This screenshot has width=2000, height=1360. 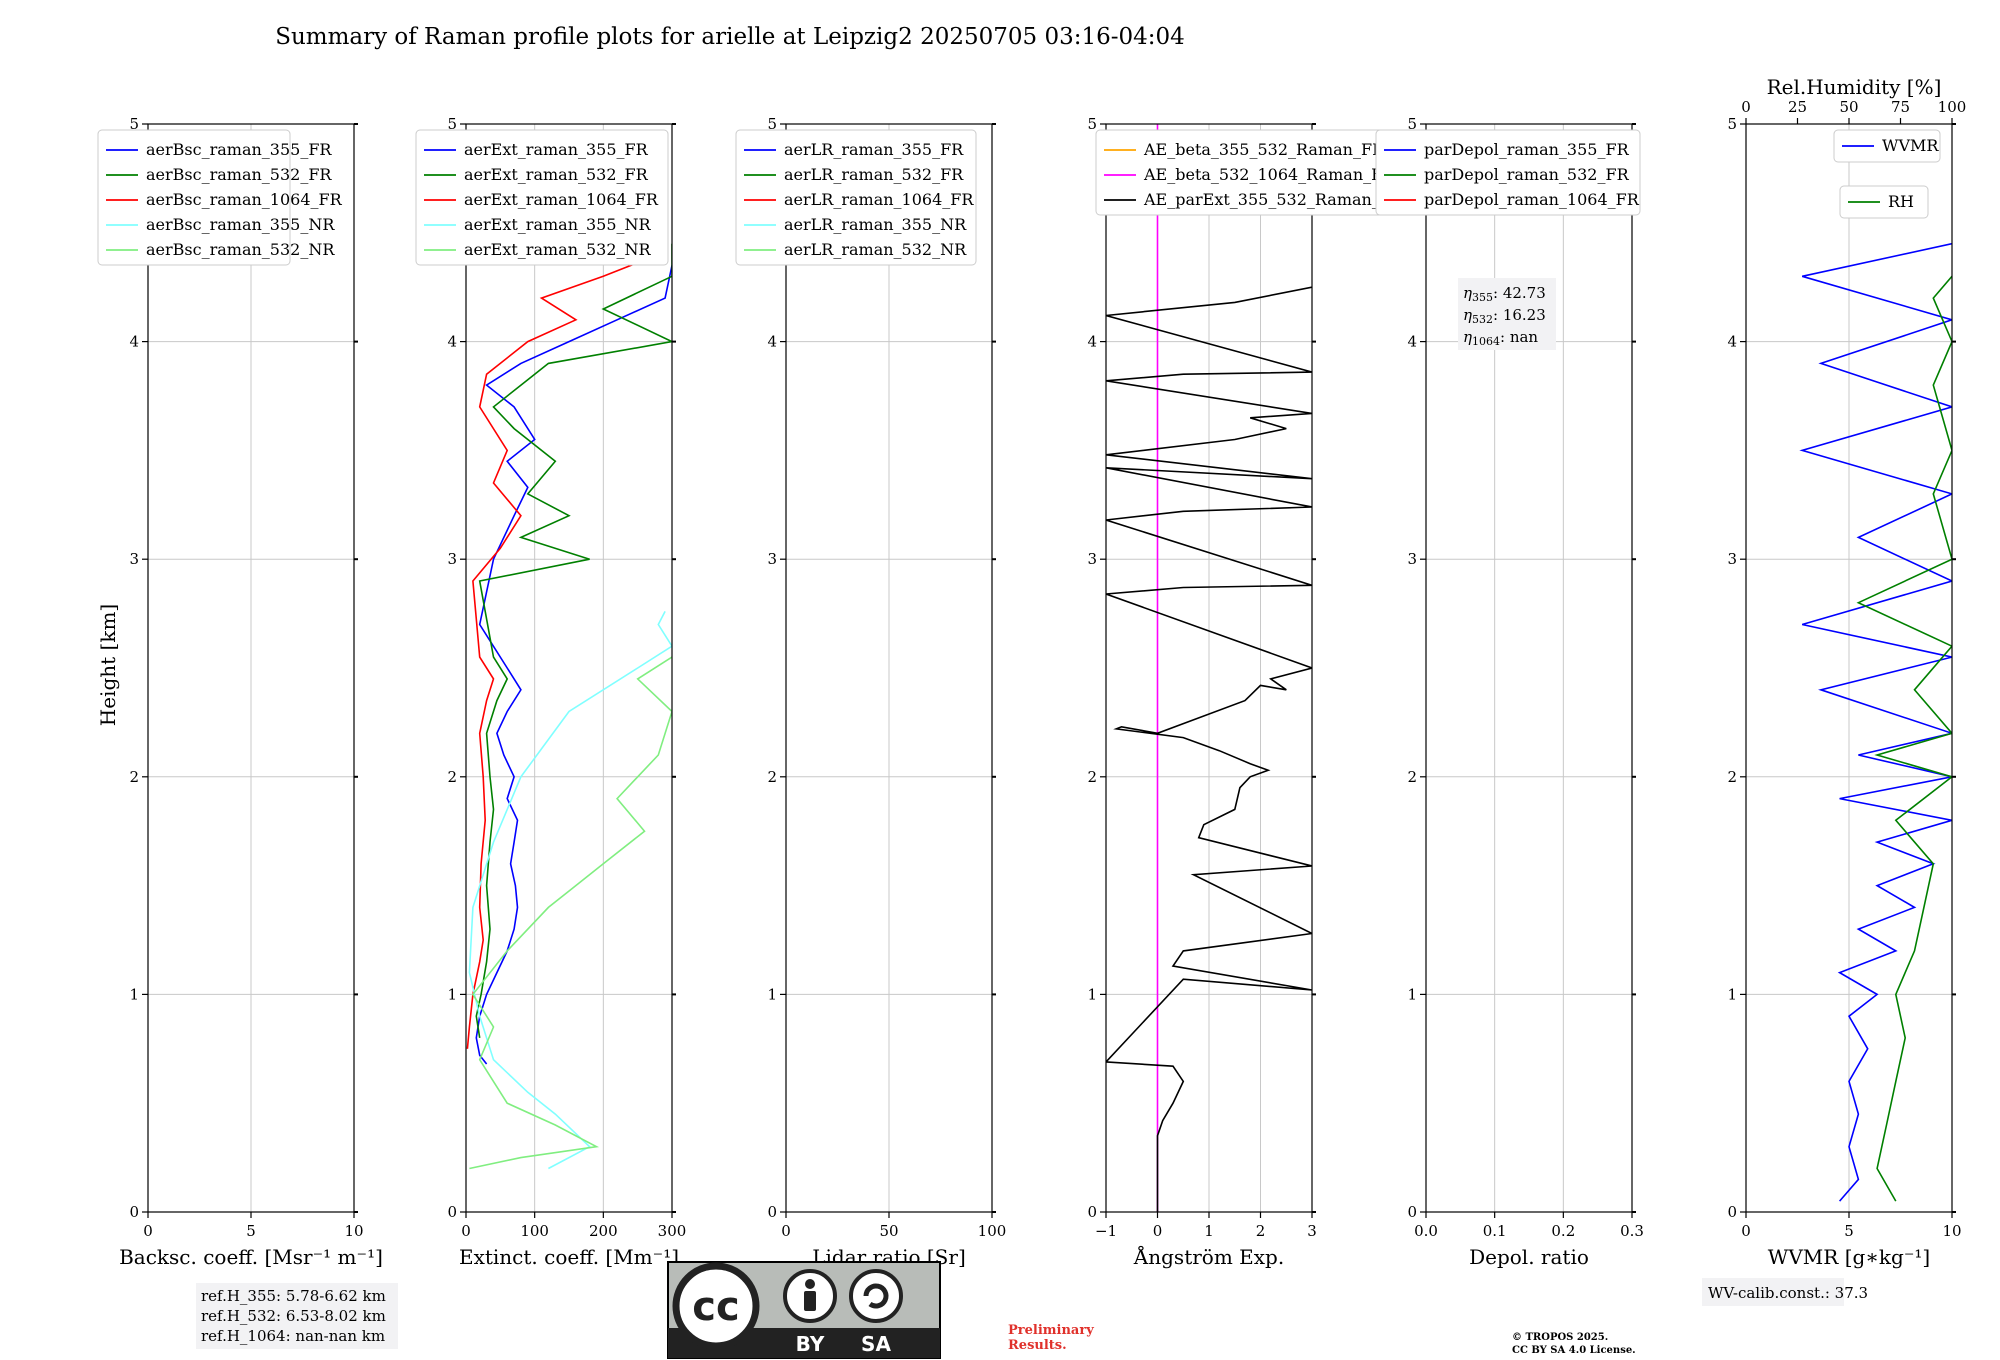 I want to click on x-axis-label: Depol. ratio, so click(x=1529, y=1257).